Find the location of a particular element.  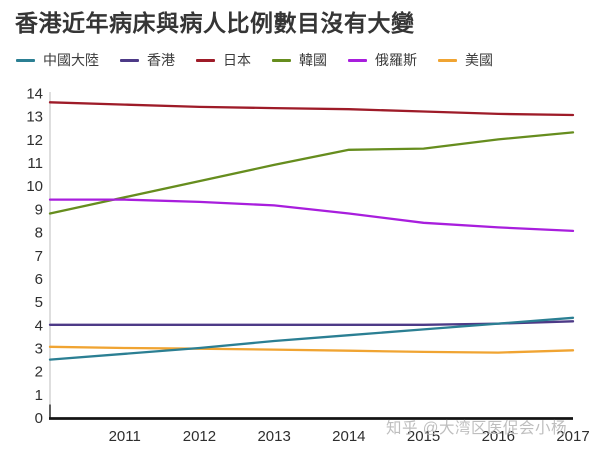

y-tick-label: 2 is located at coordinates (39, 372).